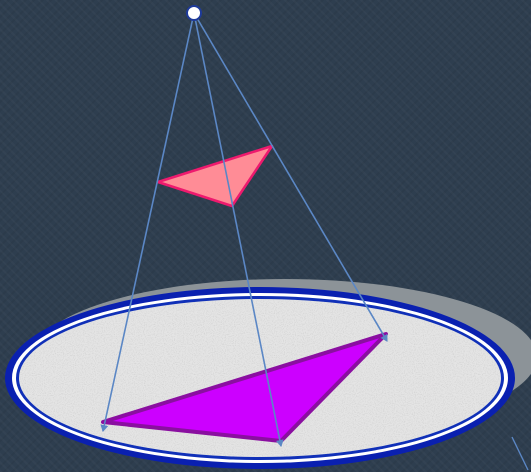 Image resolution: width=531 pixels, height=472 pixels. Describe the element at coordinates (244, 387) in the screenshot. I see `projected-triangle` at that location.